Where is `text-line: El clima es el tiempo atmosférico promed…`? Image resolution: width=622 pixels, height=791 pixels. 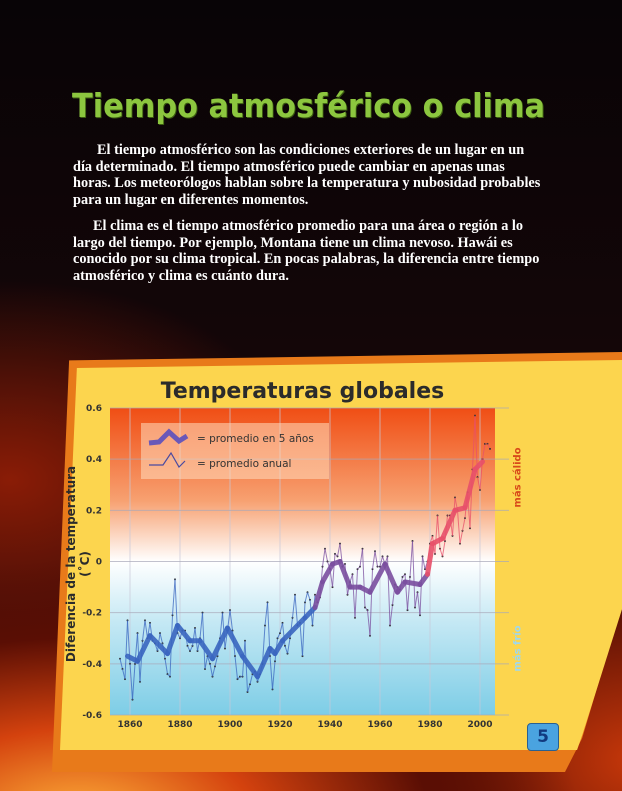 text-line: El clima es el tiempo atmosférico promed… is located at coordinates (308, 226).